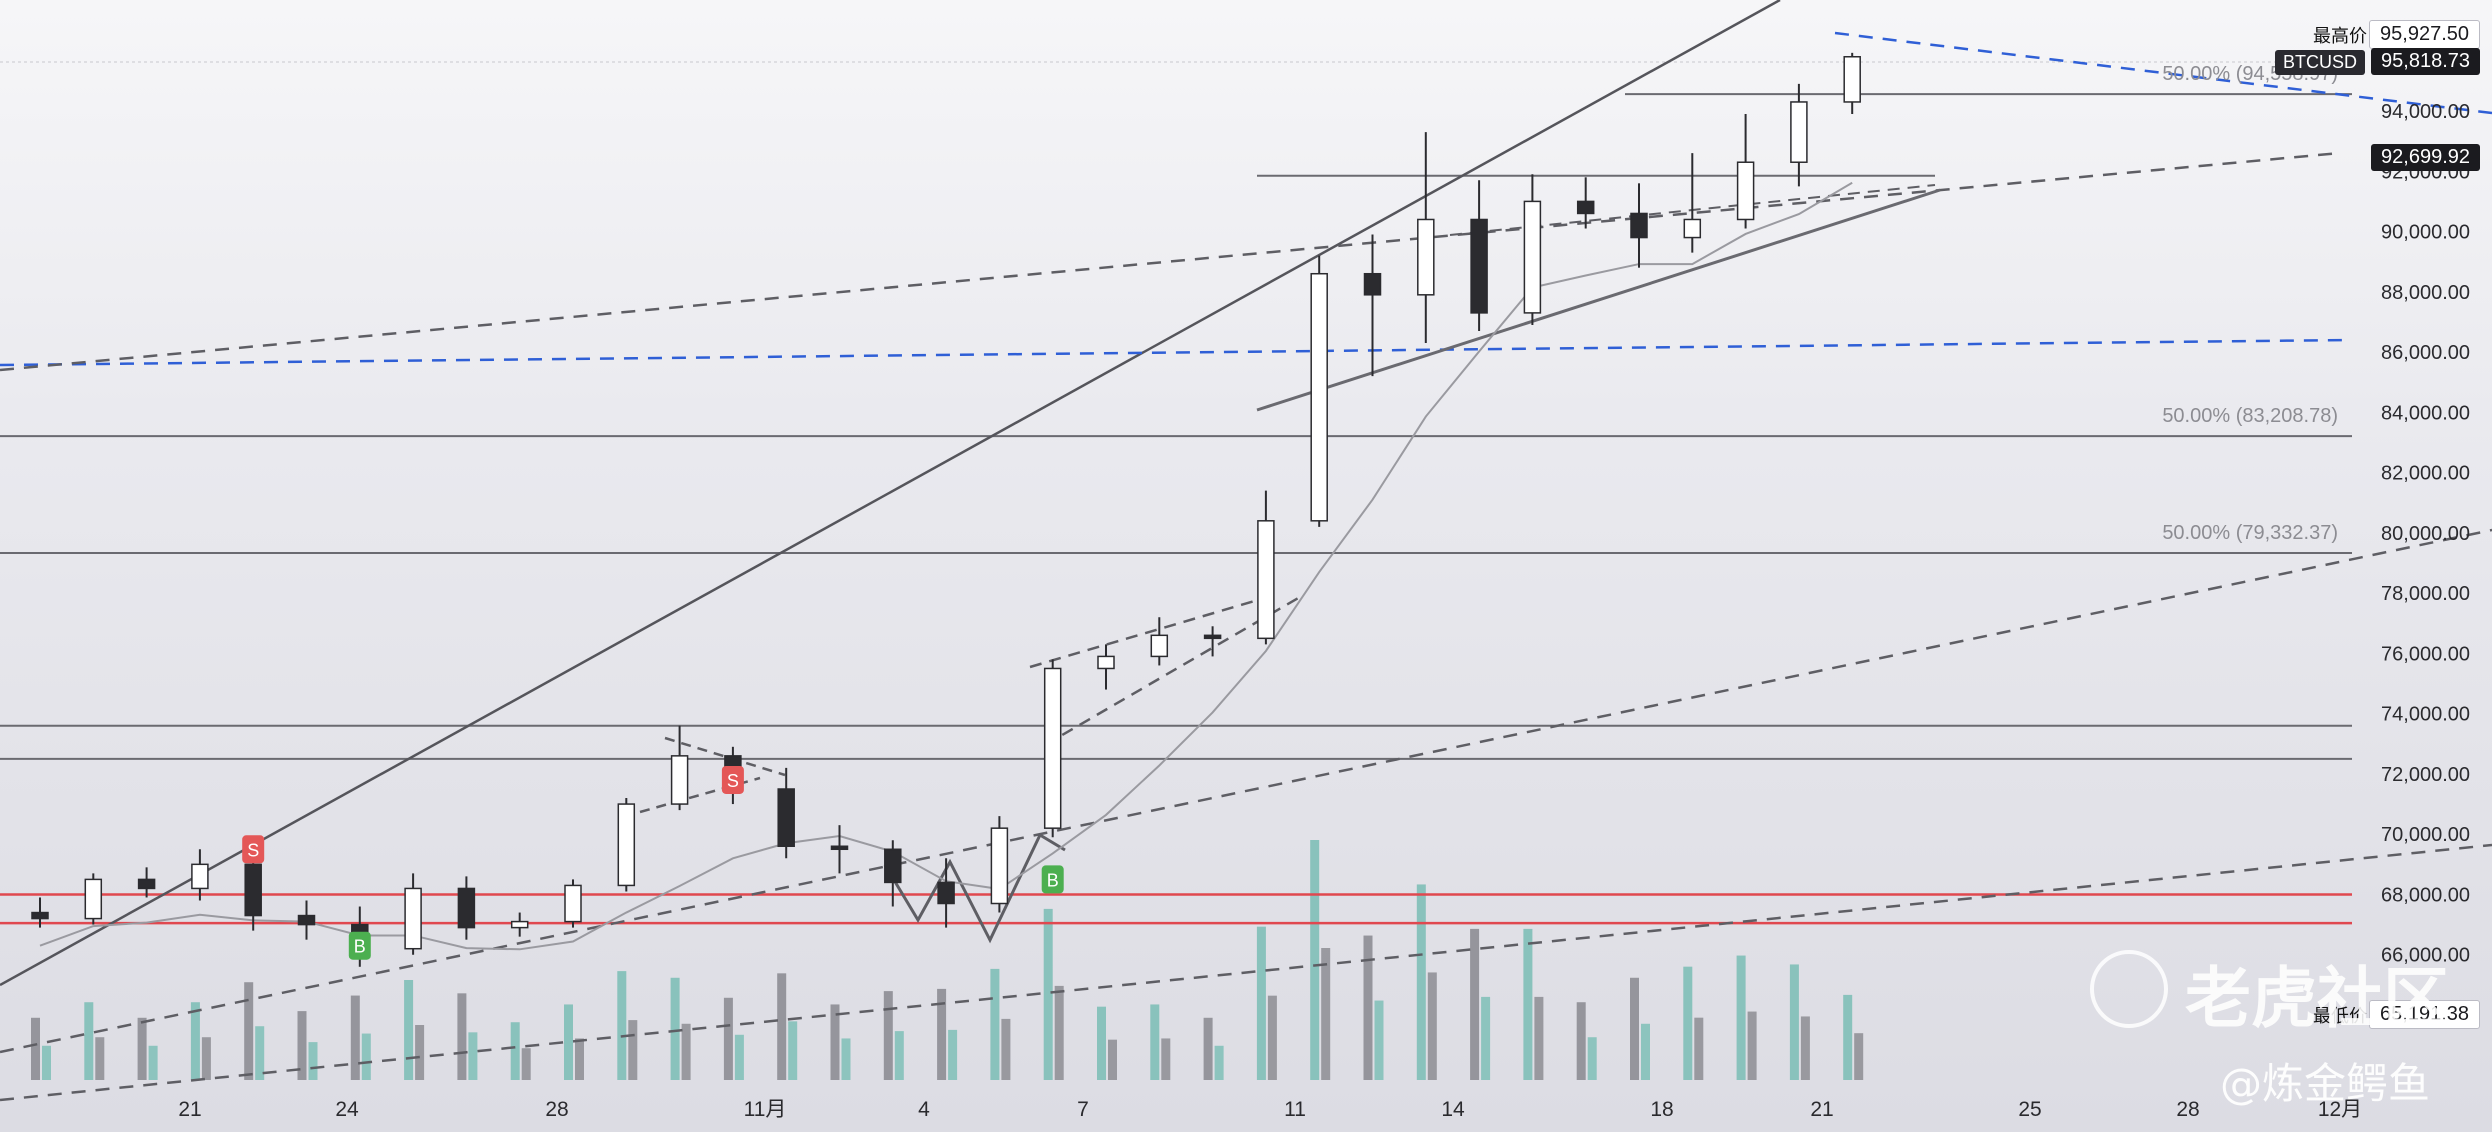 This screenshot has height=1132, width=2492. I want to click on signal-marker-label: B, so click(360, 947).